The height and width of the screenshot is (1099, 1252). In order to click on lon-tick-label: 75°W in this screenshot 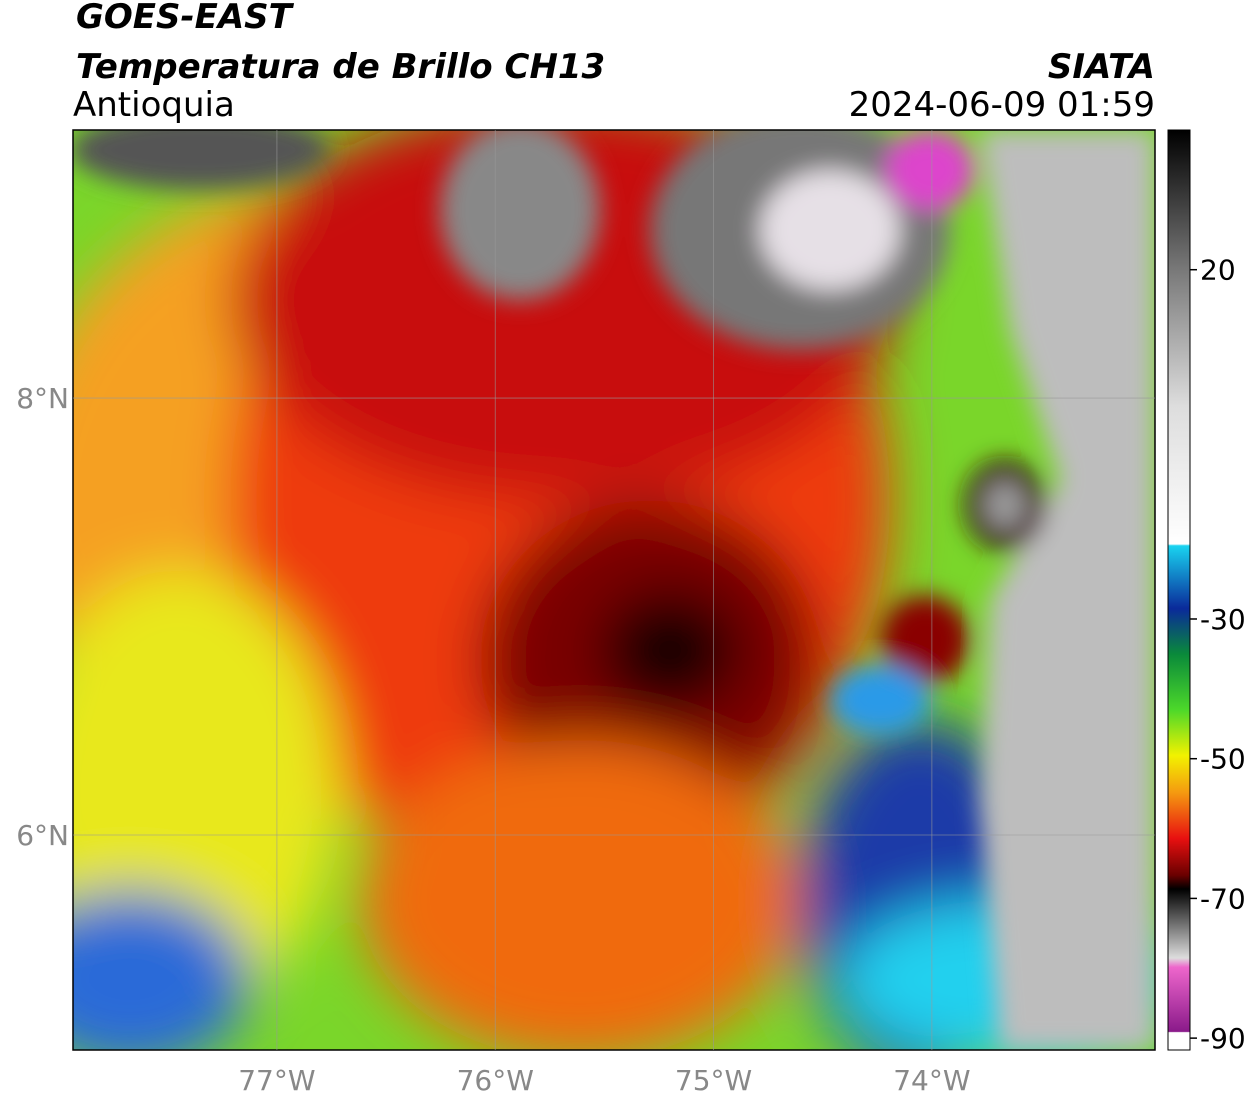, I will do `click(713, 1080)`.